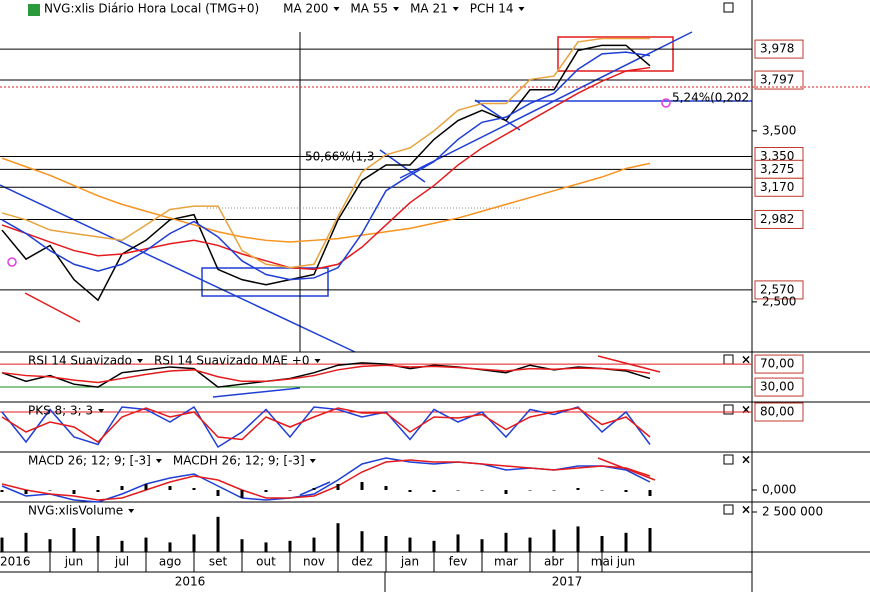 The image size is (870, 592). I want to click on x-tick-label: fev, so click(458, 562).